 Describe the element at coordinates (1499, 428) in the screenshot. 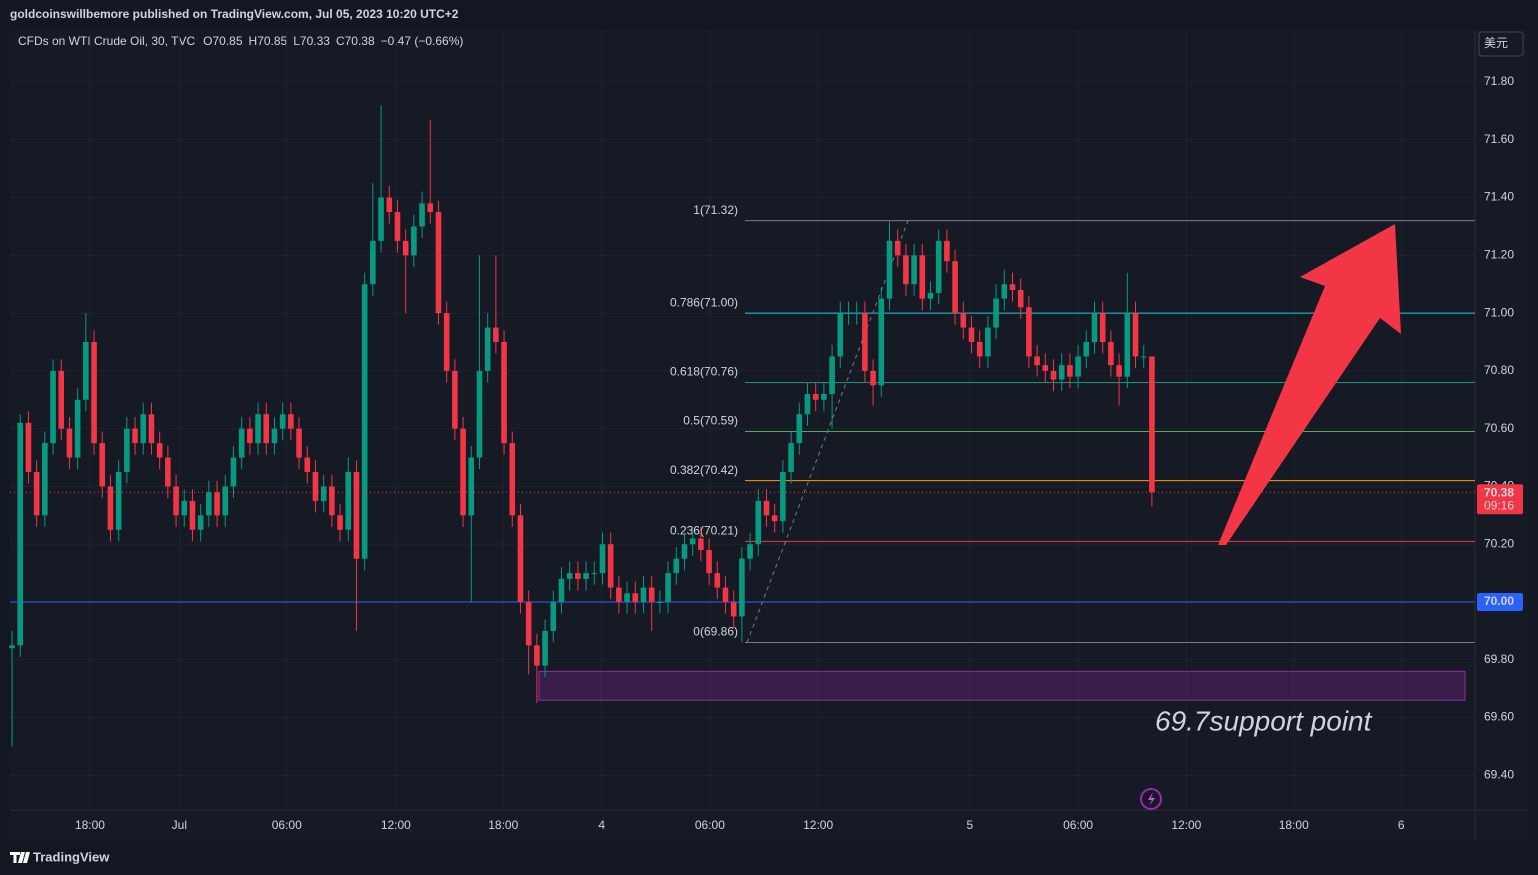

I see `y-tick-label: 70.60` at that location.